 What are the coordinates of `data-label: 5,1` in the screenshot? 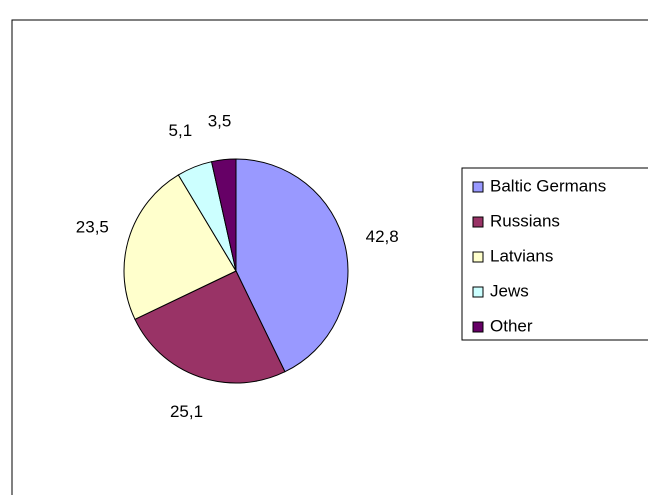 It's located at (181, 130).